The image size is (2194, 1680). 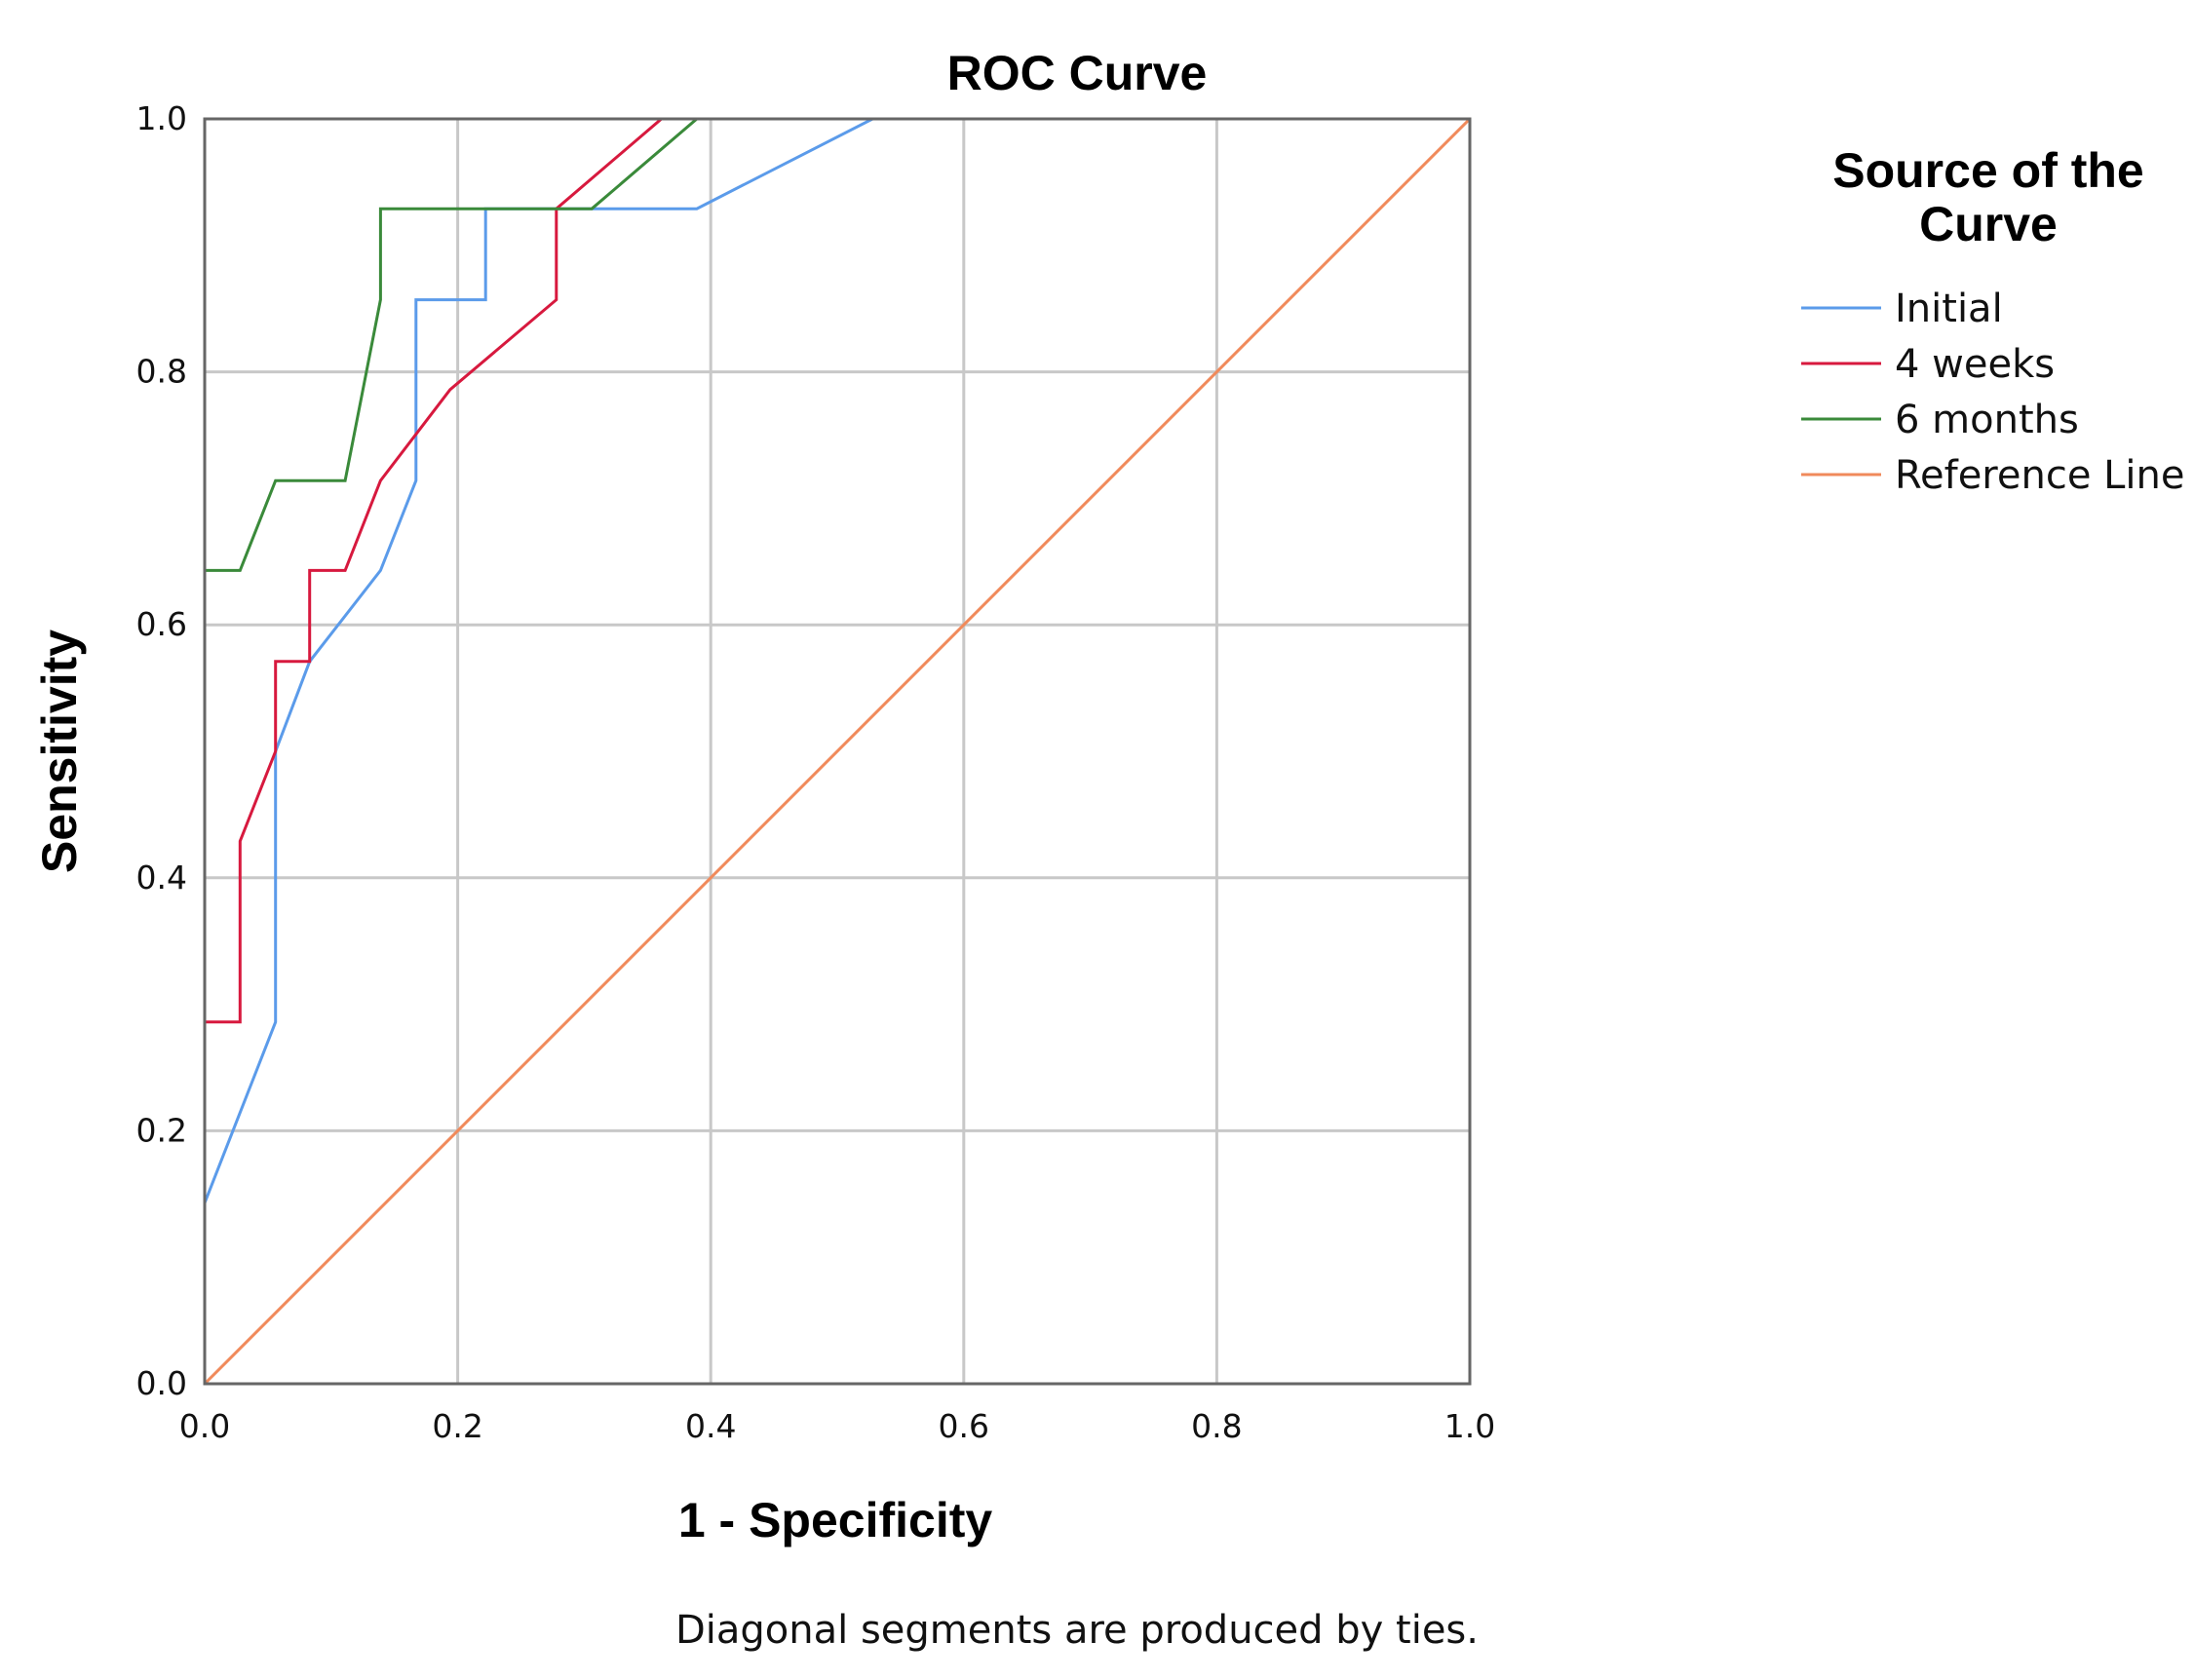 What do you see at coordinates (457, 1426) in the screenshot?
I see `x-tick-label: 0.2` at bounding box center [457, 1426].